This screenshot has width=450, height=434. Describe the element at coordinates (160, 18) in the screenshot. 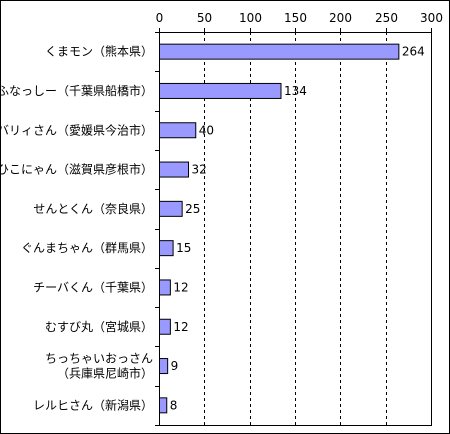

I see `x-tick-label: 0` at that location.